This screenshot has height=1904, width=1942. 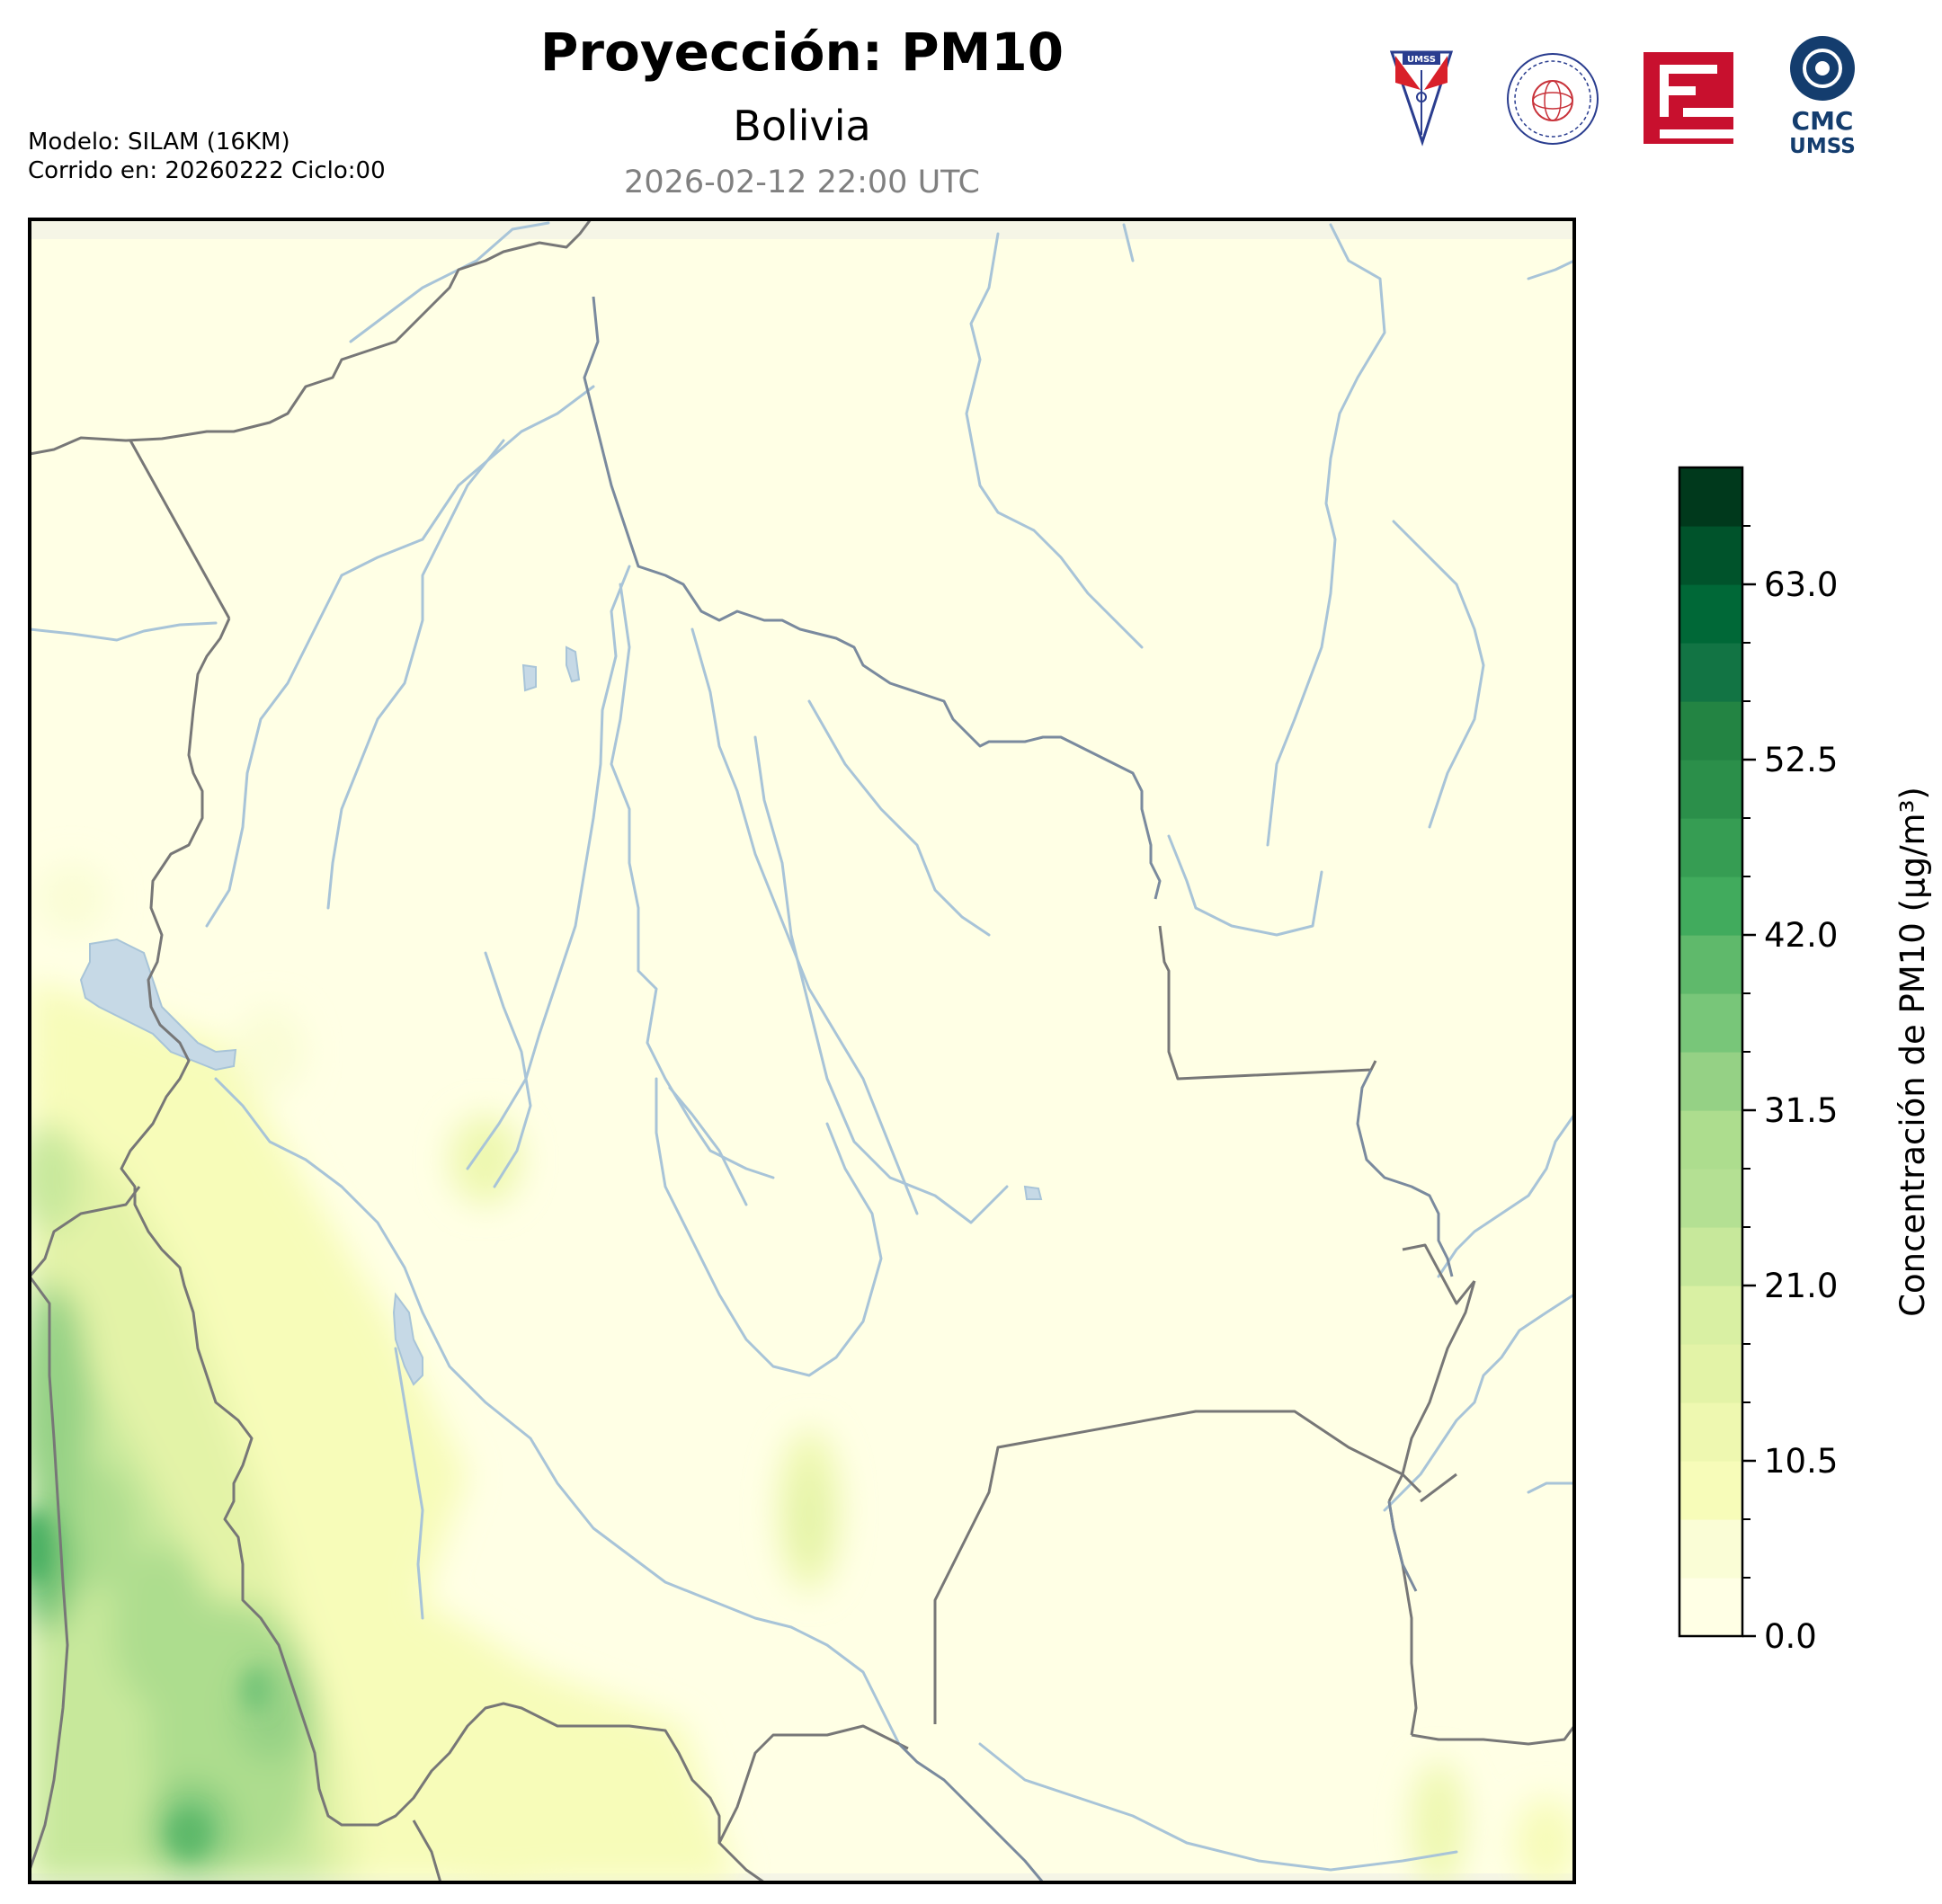 I want to click on colorbar-bands, so click(x=1710, y=1052).